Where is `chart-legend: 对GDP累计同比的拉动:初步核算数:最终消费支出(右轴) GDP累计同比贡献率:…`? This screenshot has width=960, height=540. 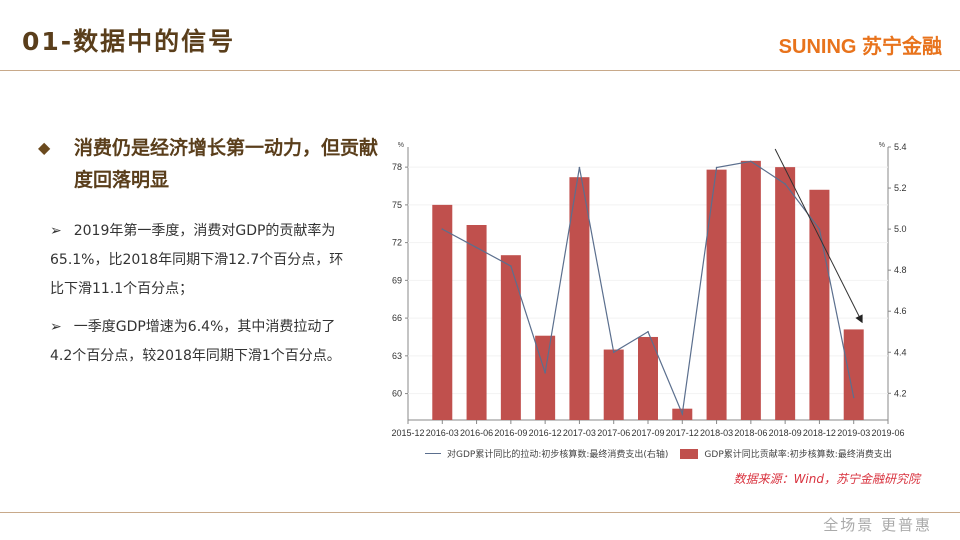 chart-legend: 对GDP累计同比的拉动:初步核算数:最终消费支出(右轴) GDP累计同比贡献率:… is located at coordinates (658, 453).